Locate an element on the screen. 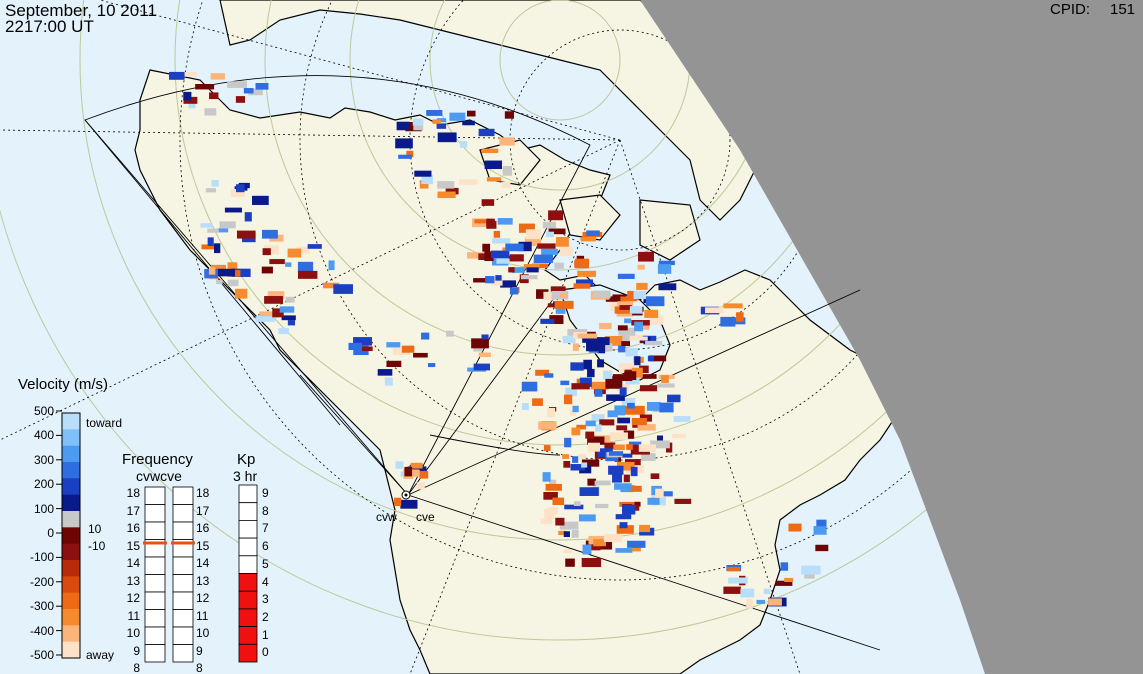 The height and width of the screenshot is (674, 1143). frequency-tick-left: 15 is located at coordinates (133, 545).